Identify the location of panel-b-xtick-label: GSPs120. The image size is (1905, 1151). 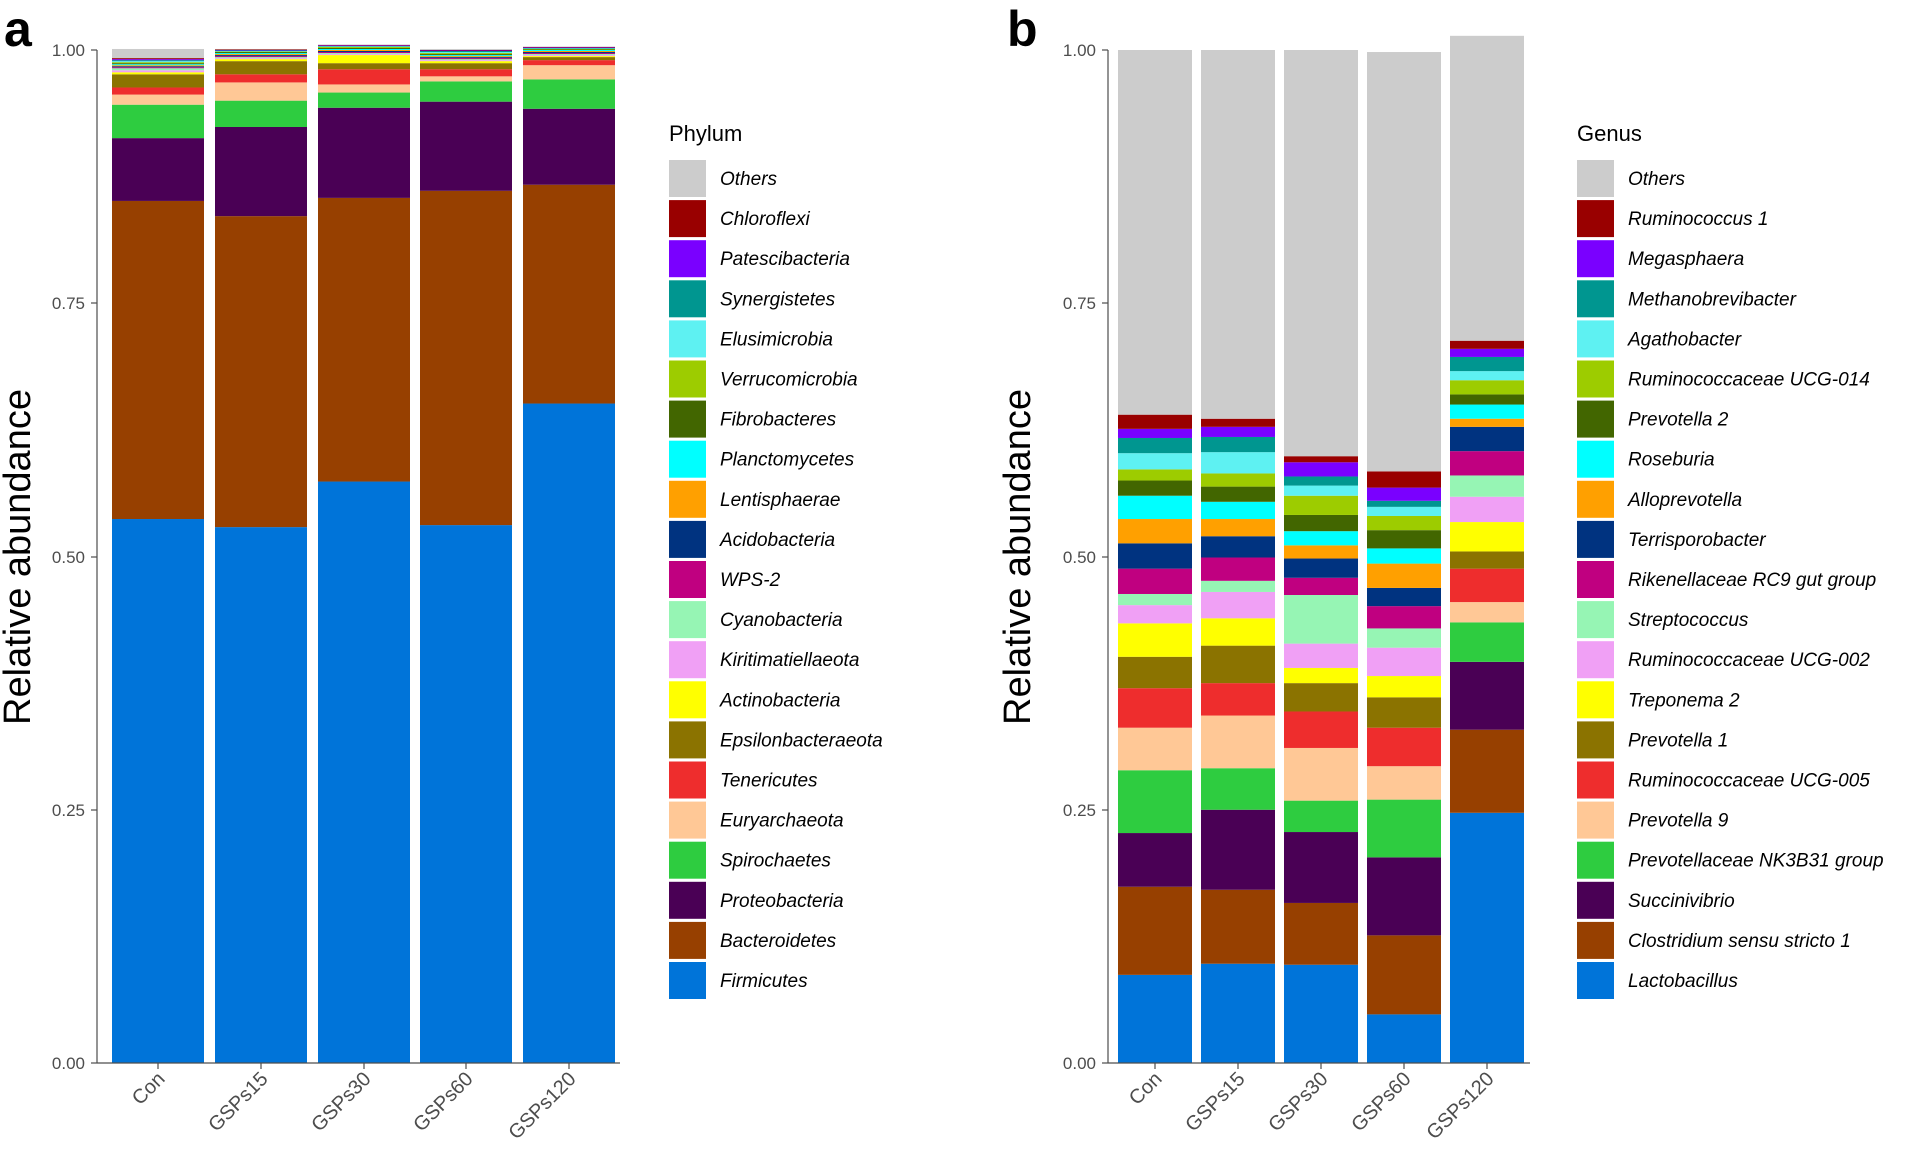
(1460, 1106).